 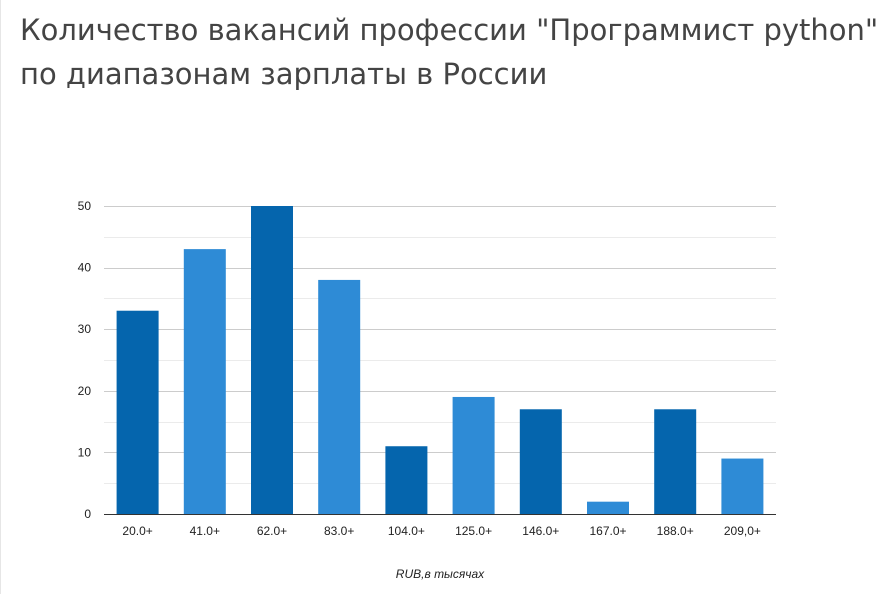 What do you see at coordinates (87, 514) in the screenshot?
I see `y-tick-label: 0` at bounding box center [87, 514].